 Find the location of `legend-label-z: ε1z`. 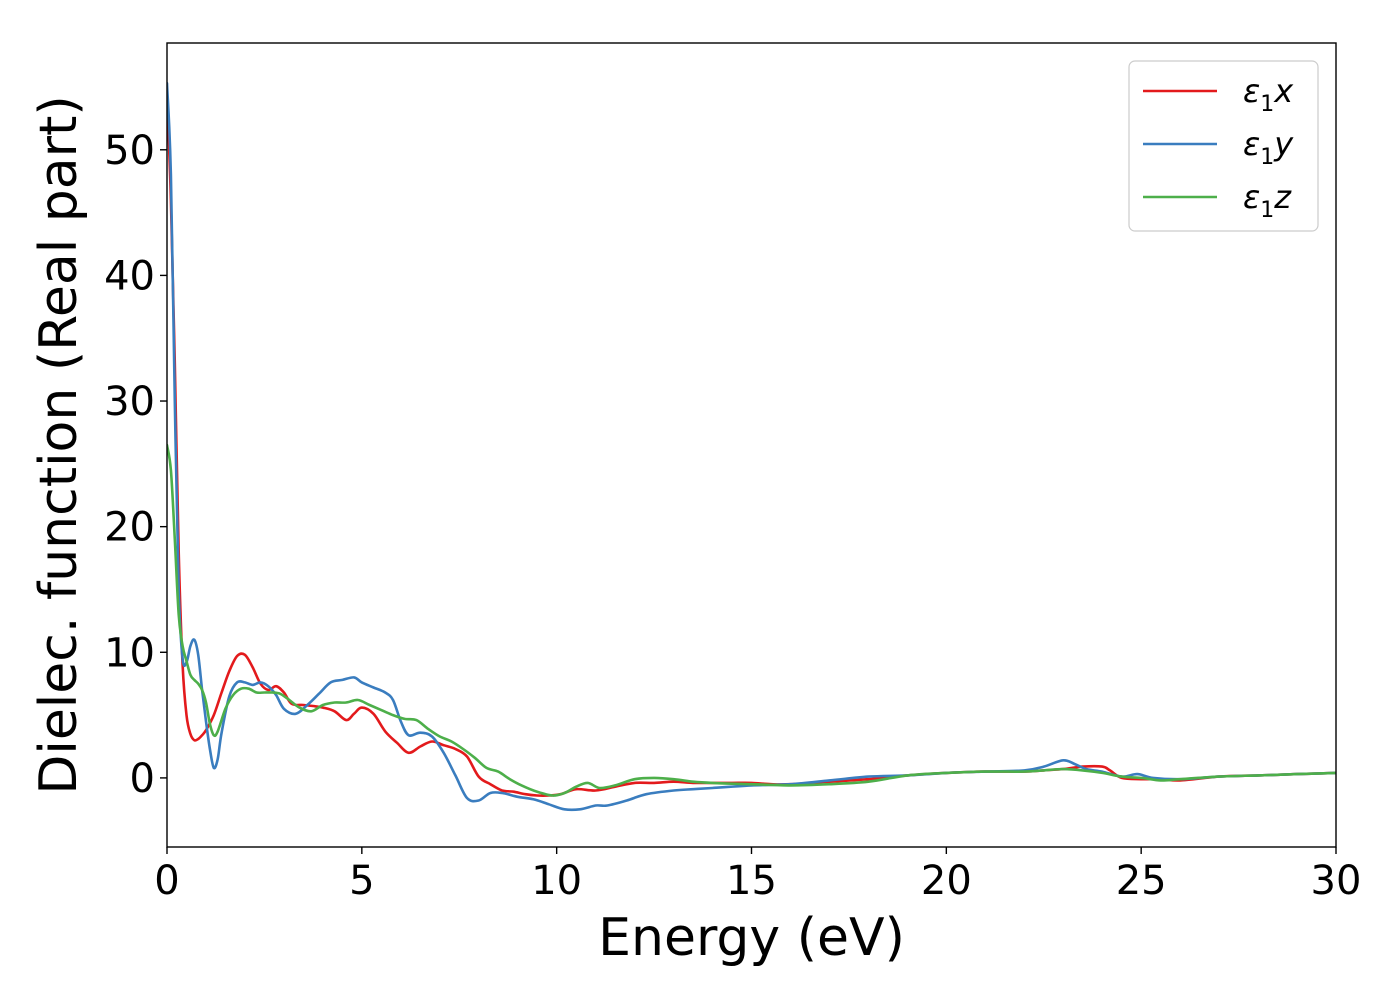

legend-label-z: ε1z is located at coordinates (1267, 200).